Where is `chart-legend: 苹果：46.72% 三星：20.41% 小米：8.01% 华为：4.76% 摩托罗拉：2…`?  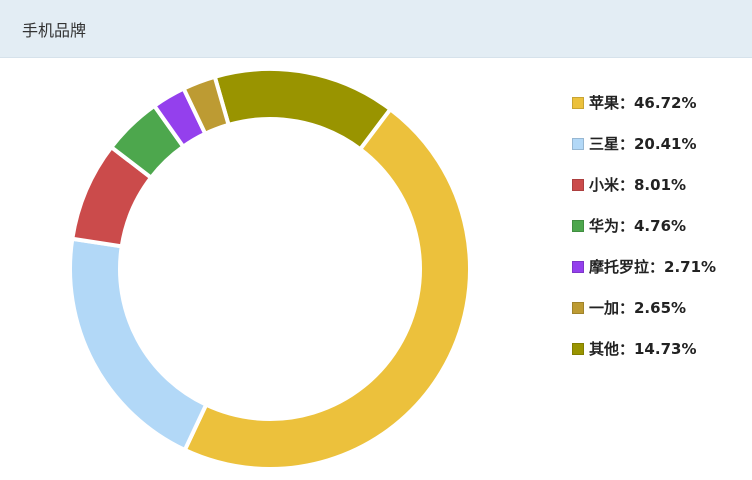 chart-legend: 苹果：46.72% 三星：20.41% 小米：8.01% 华为：4.76% 摩托罗拉：2… is located at coordinates (644, 225).